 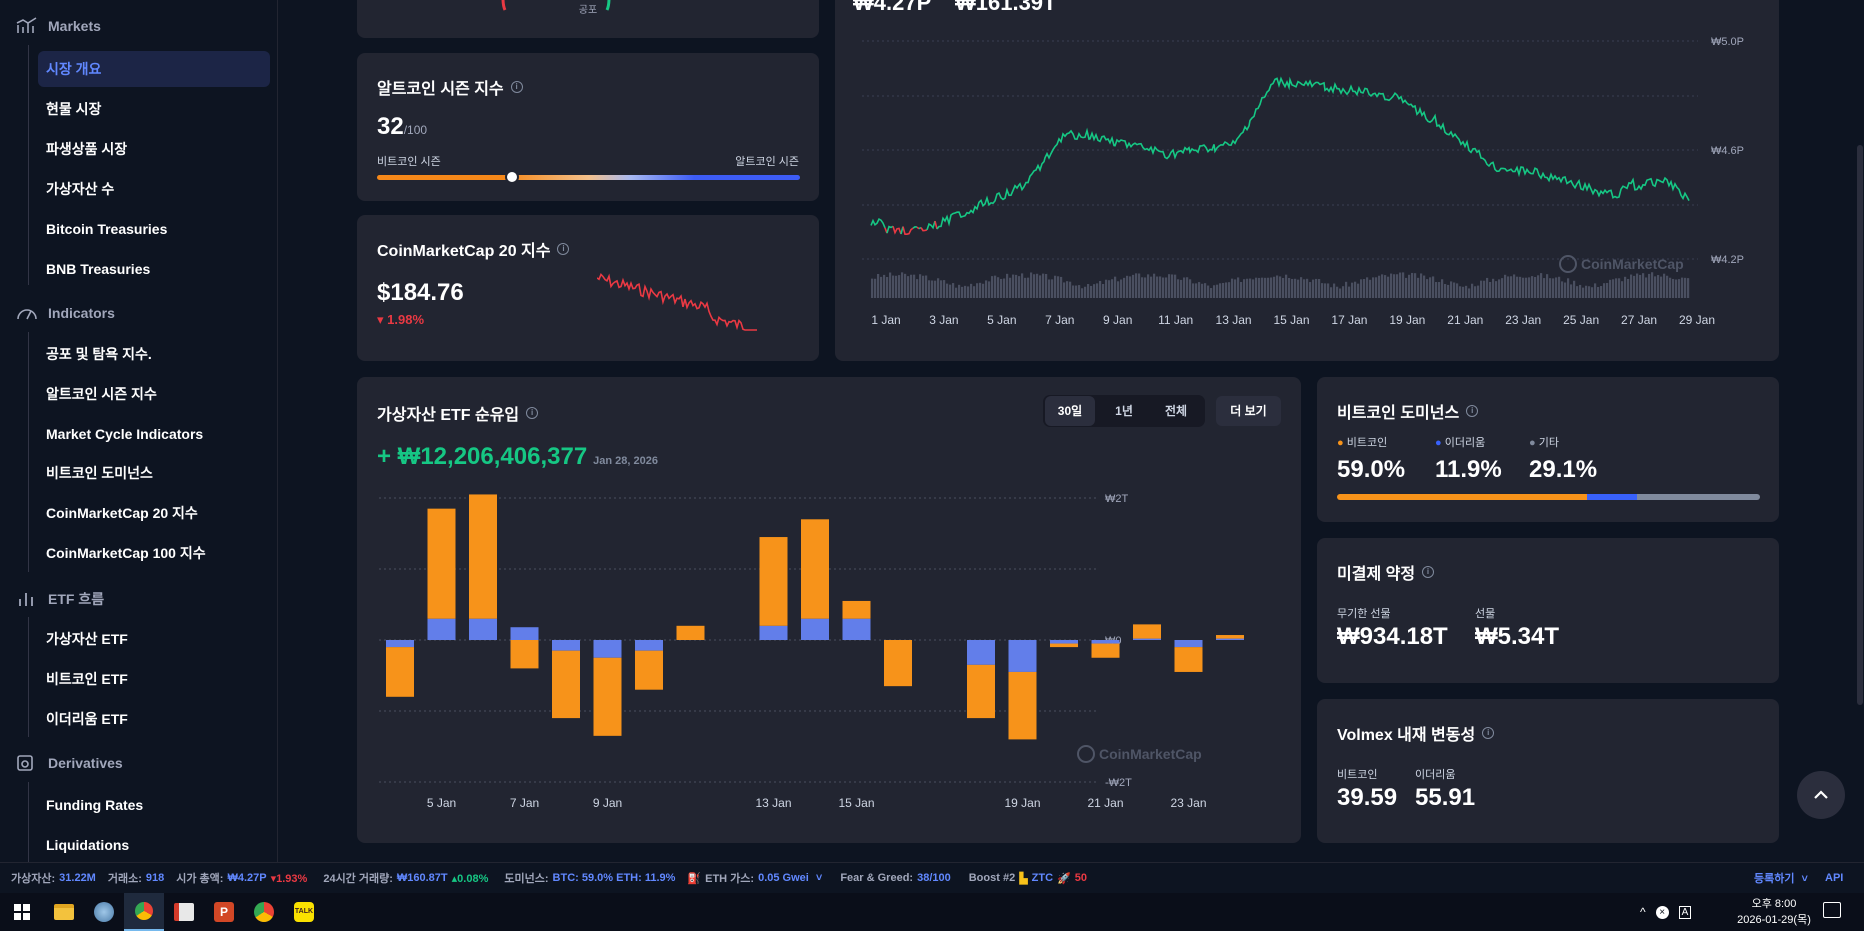 I want to click on sidebar-item-cycle-indicators: Market Cycle Indicators, so click(x=125, y=434).